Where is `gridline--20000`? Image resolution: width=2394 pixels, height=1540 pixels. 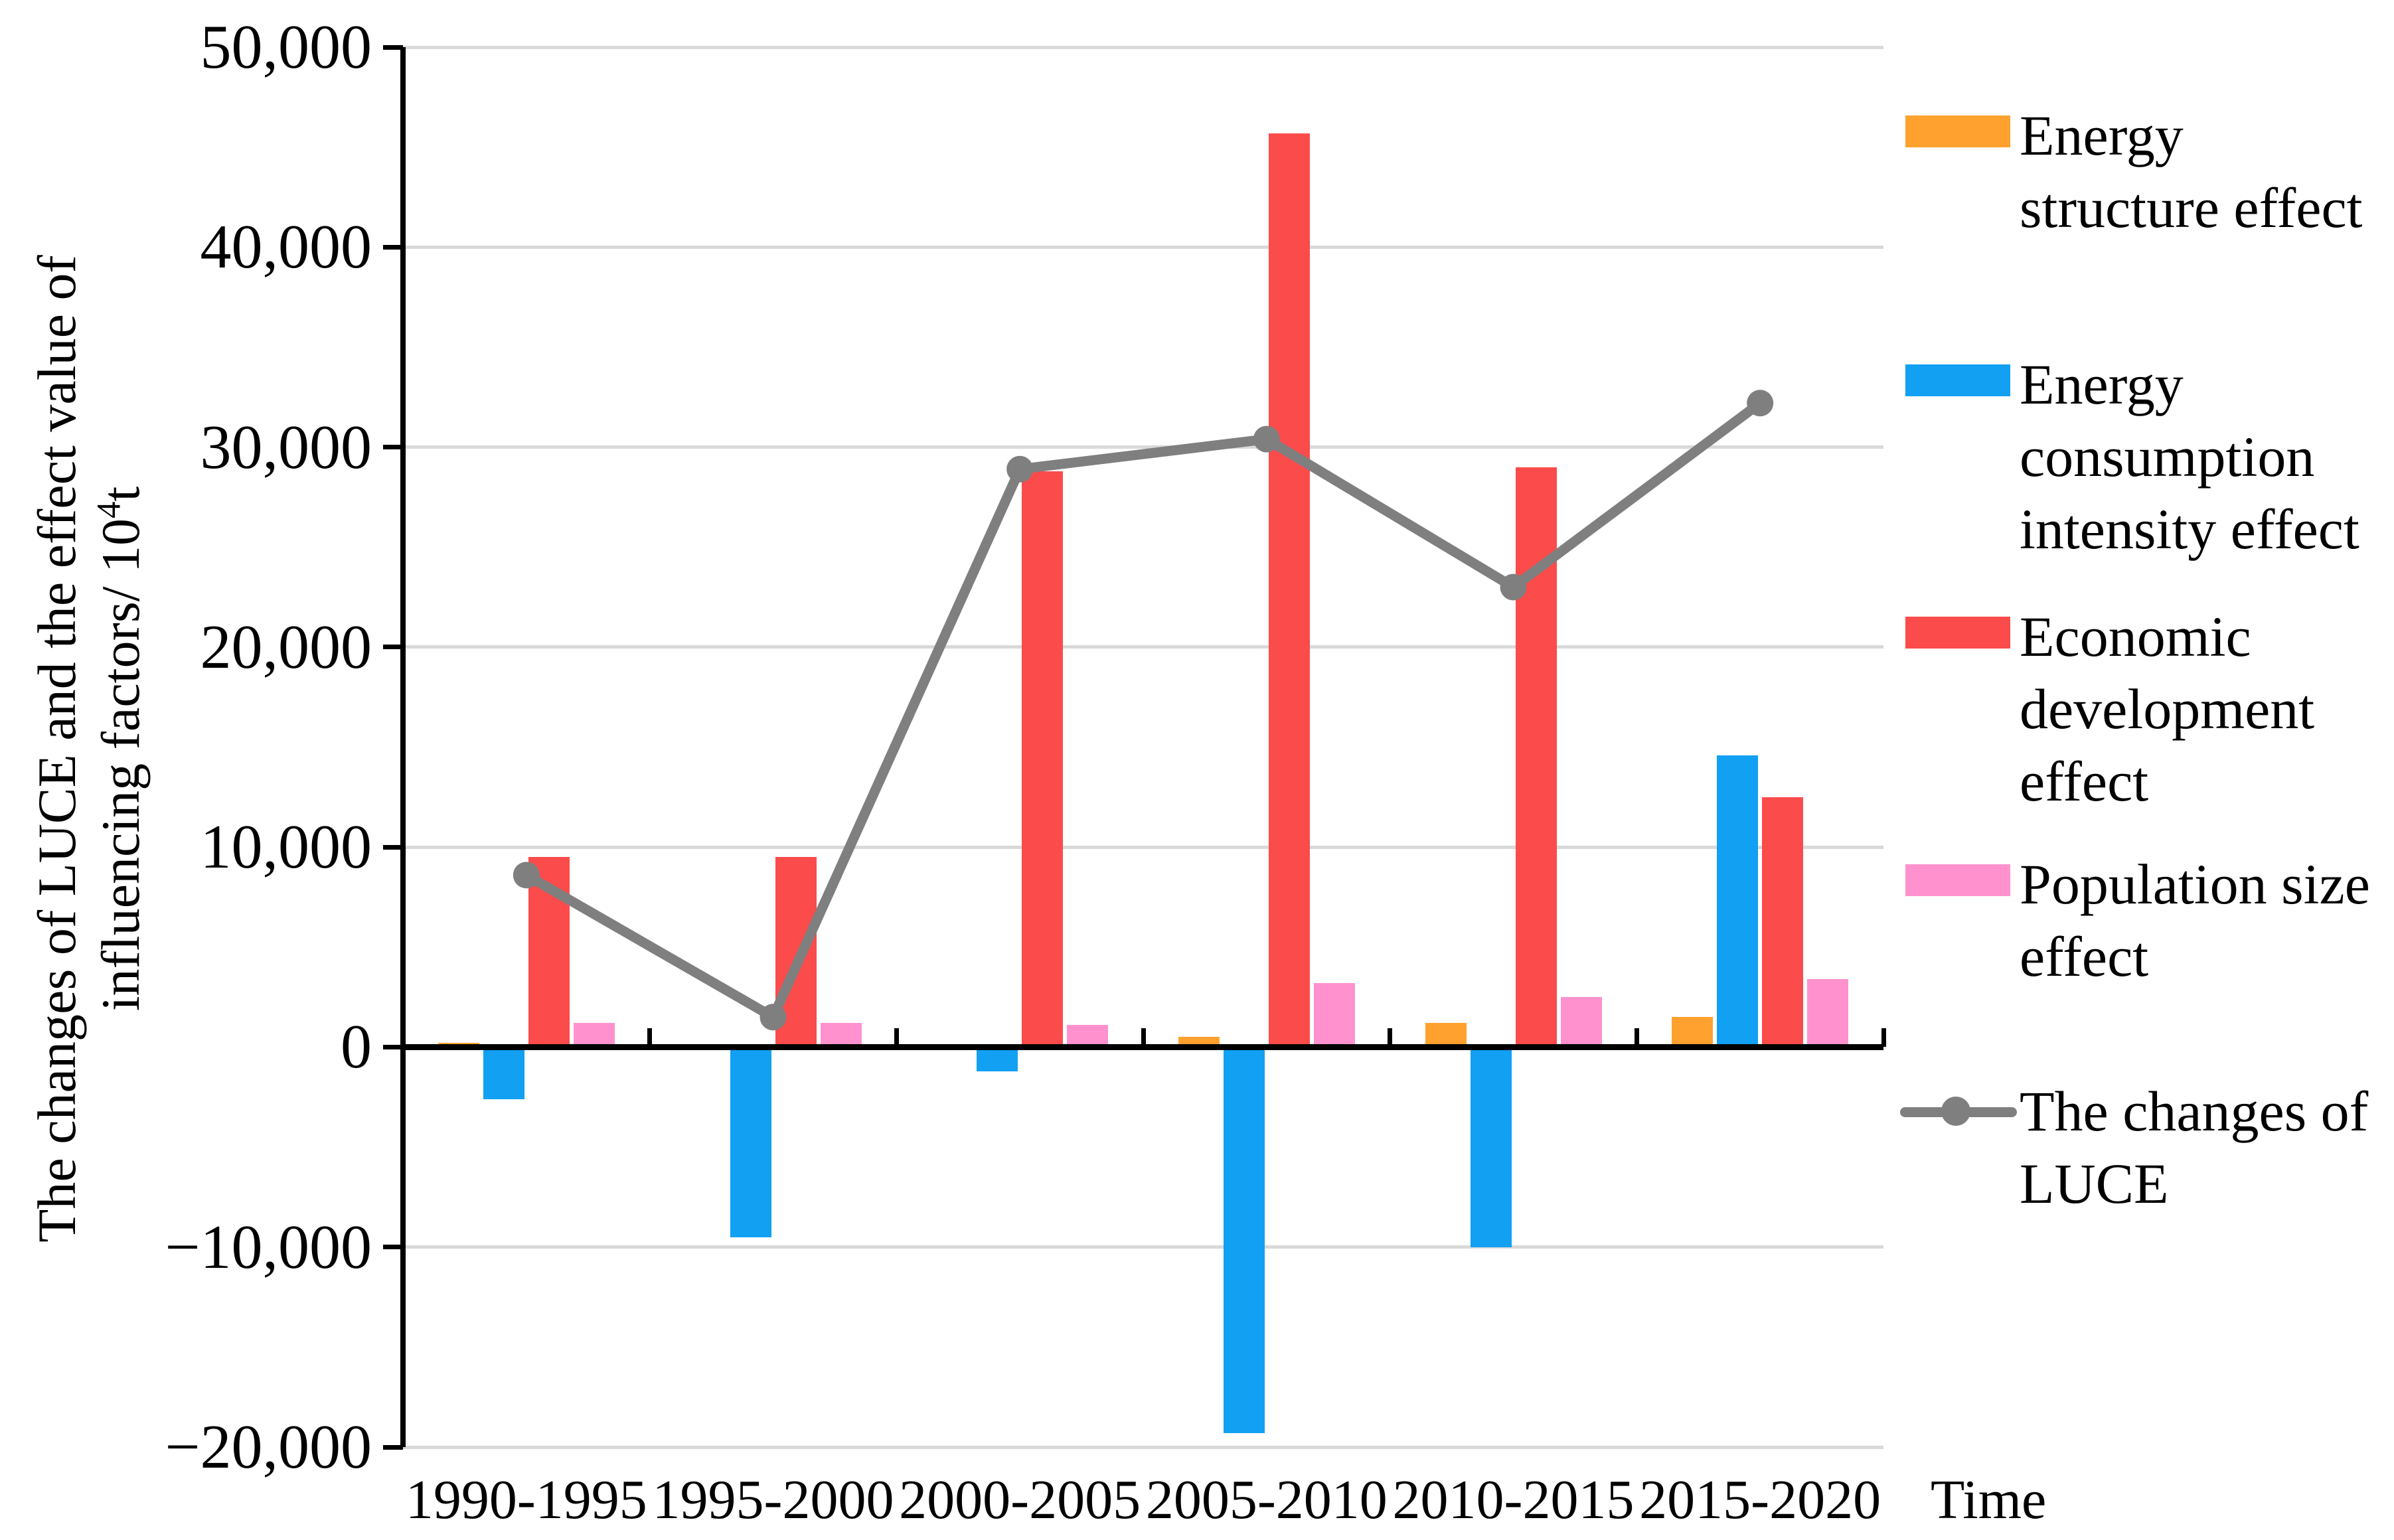
gridline--20000 is located at coordinates (1143, 1447).